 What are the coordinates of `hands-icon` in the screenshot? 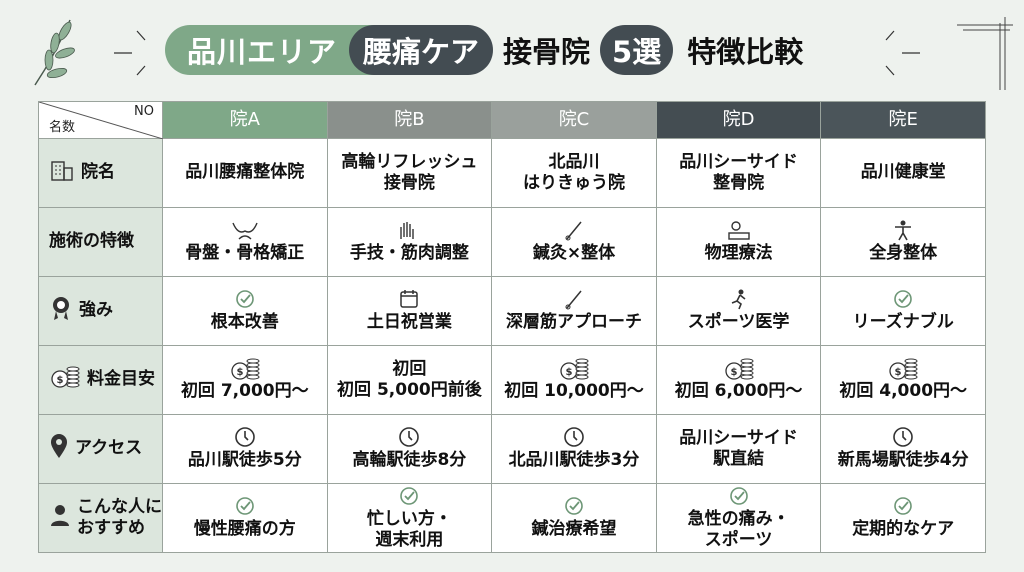 It's located at (410, 230).